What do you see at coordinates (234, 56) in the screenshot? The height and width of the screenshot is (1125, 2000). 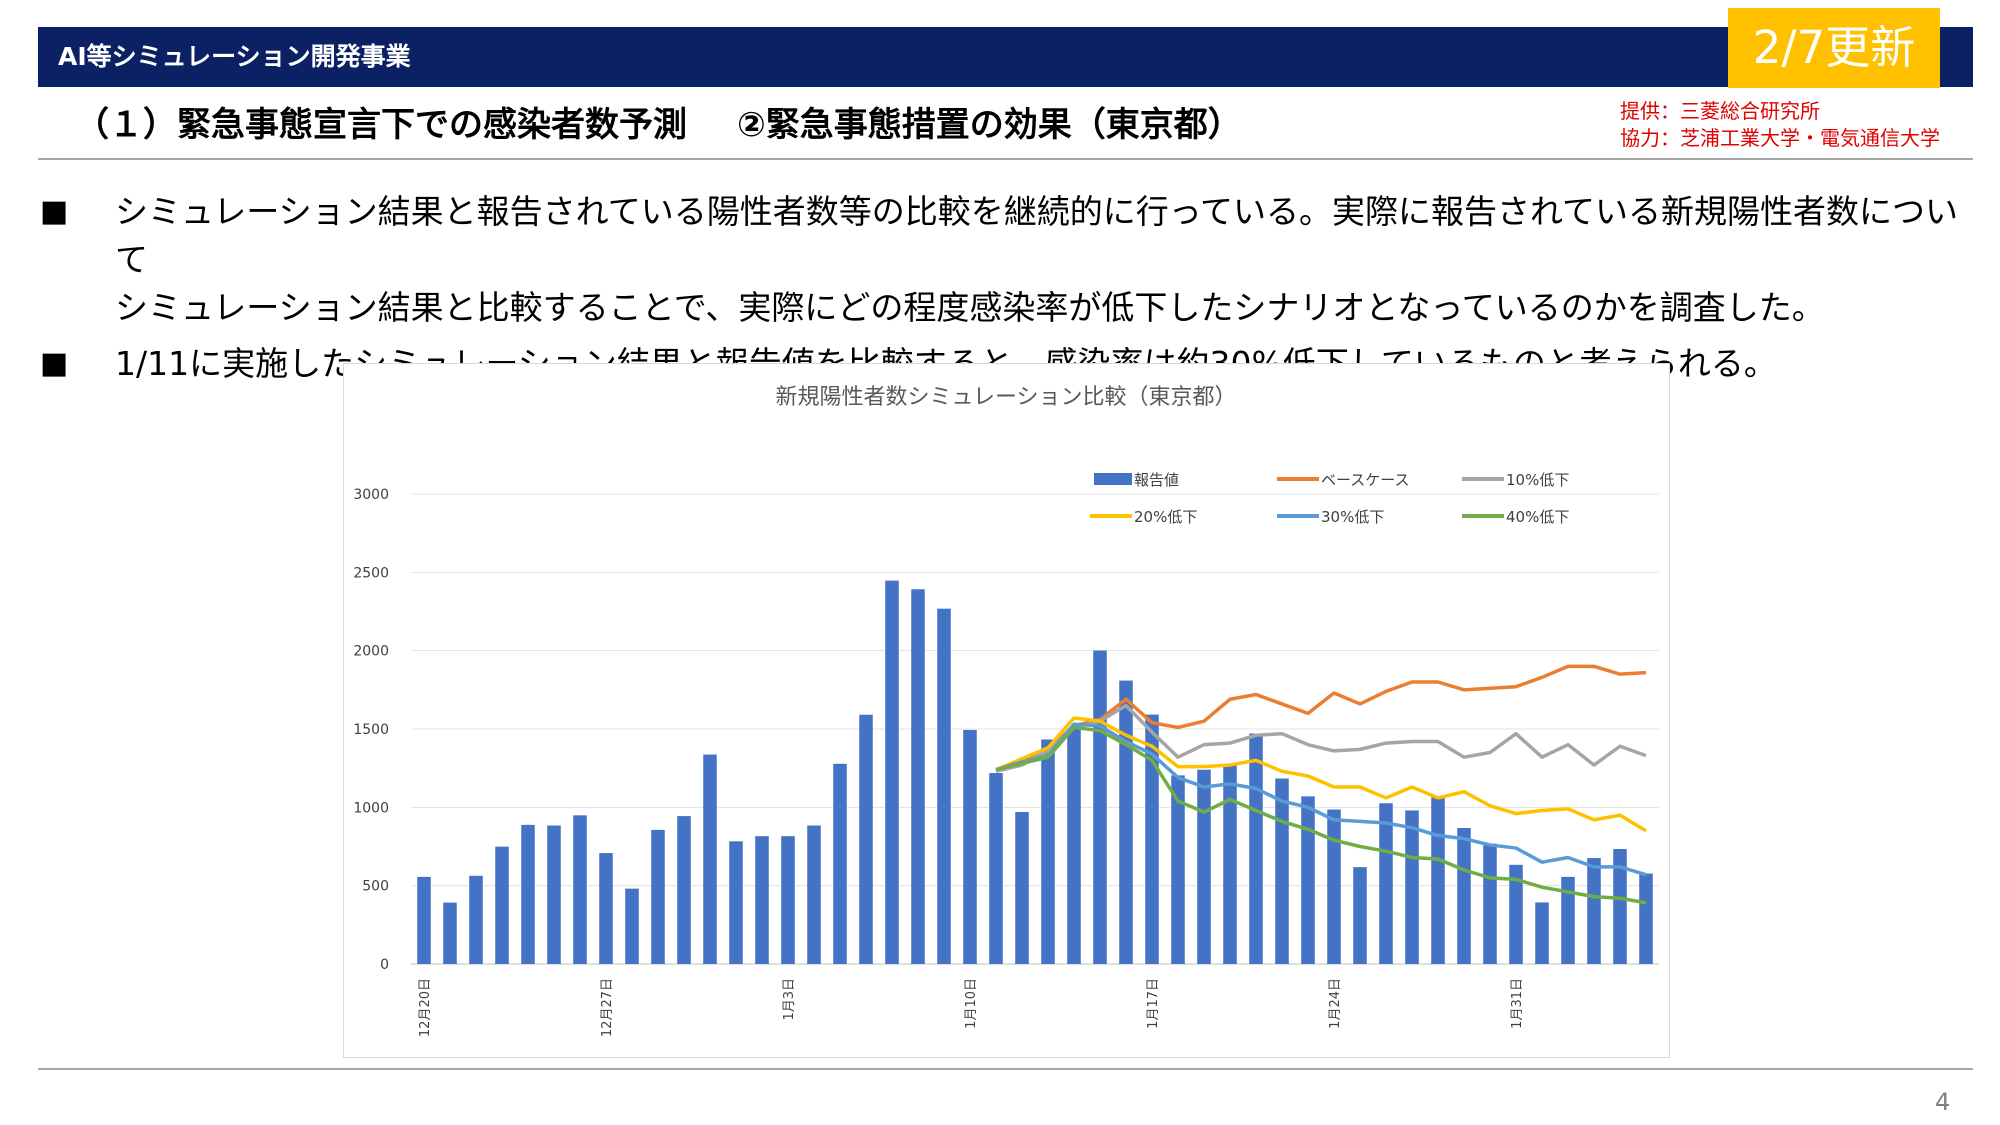 I see `header-title: AI等シミュレーション開発事業` at bounding box center [234, 56].